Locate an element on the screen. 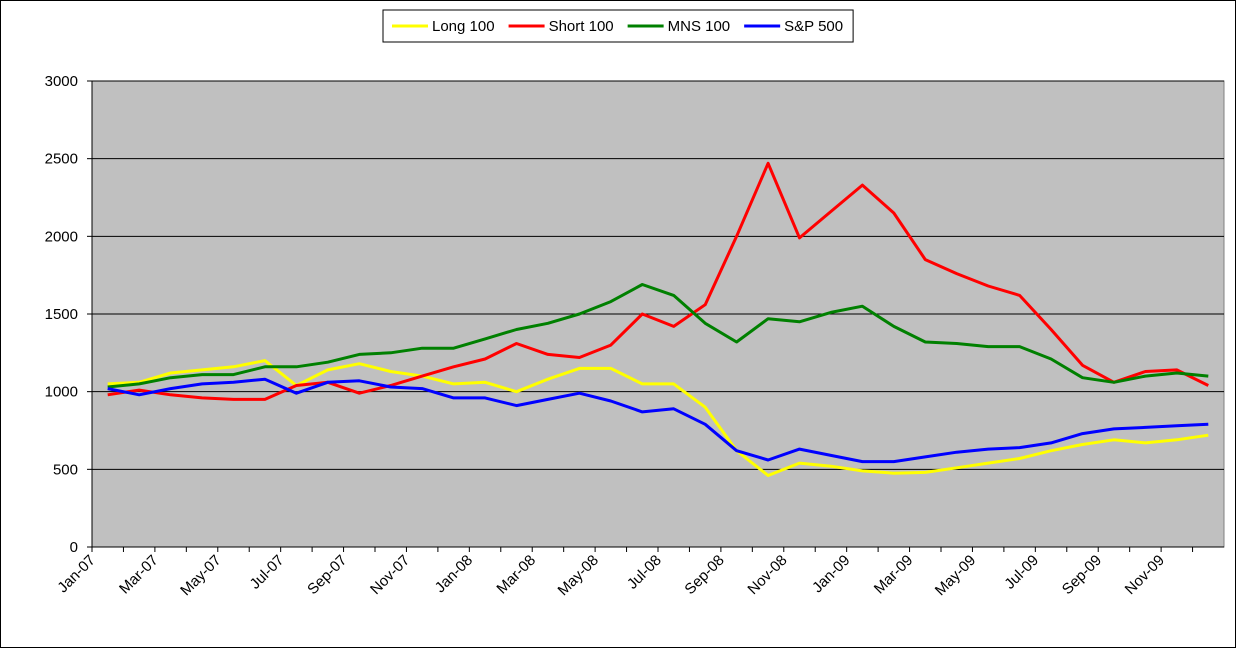  y-tick-label: 0 is located at coordinates (74, 547).